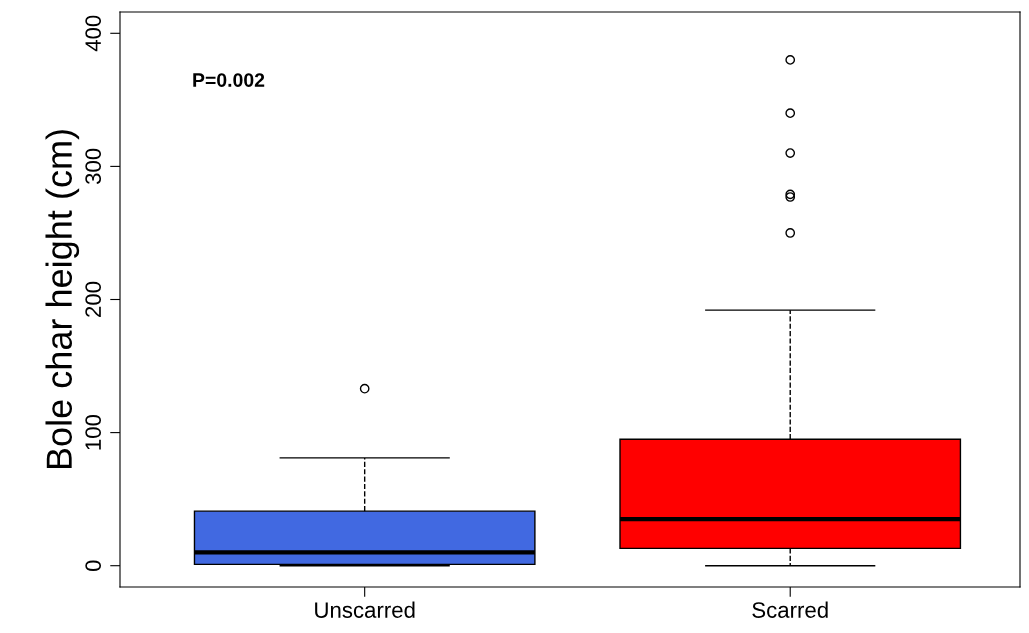 The image size is (1029, 633). Describe the element at coordinates (93, 166) in the screenshot. I see `y-tick-label: 300` at that location.